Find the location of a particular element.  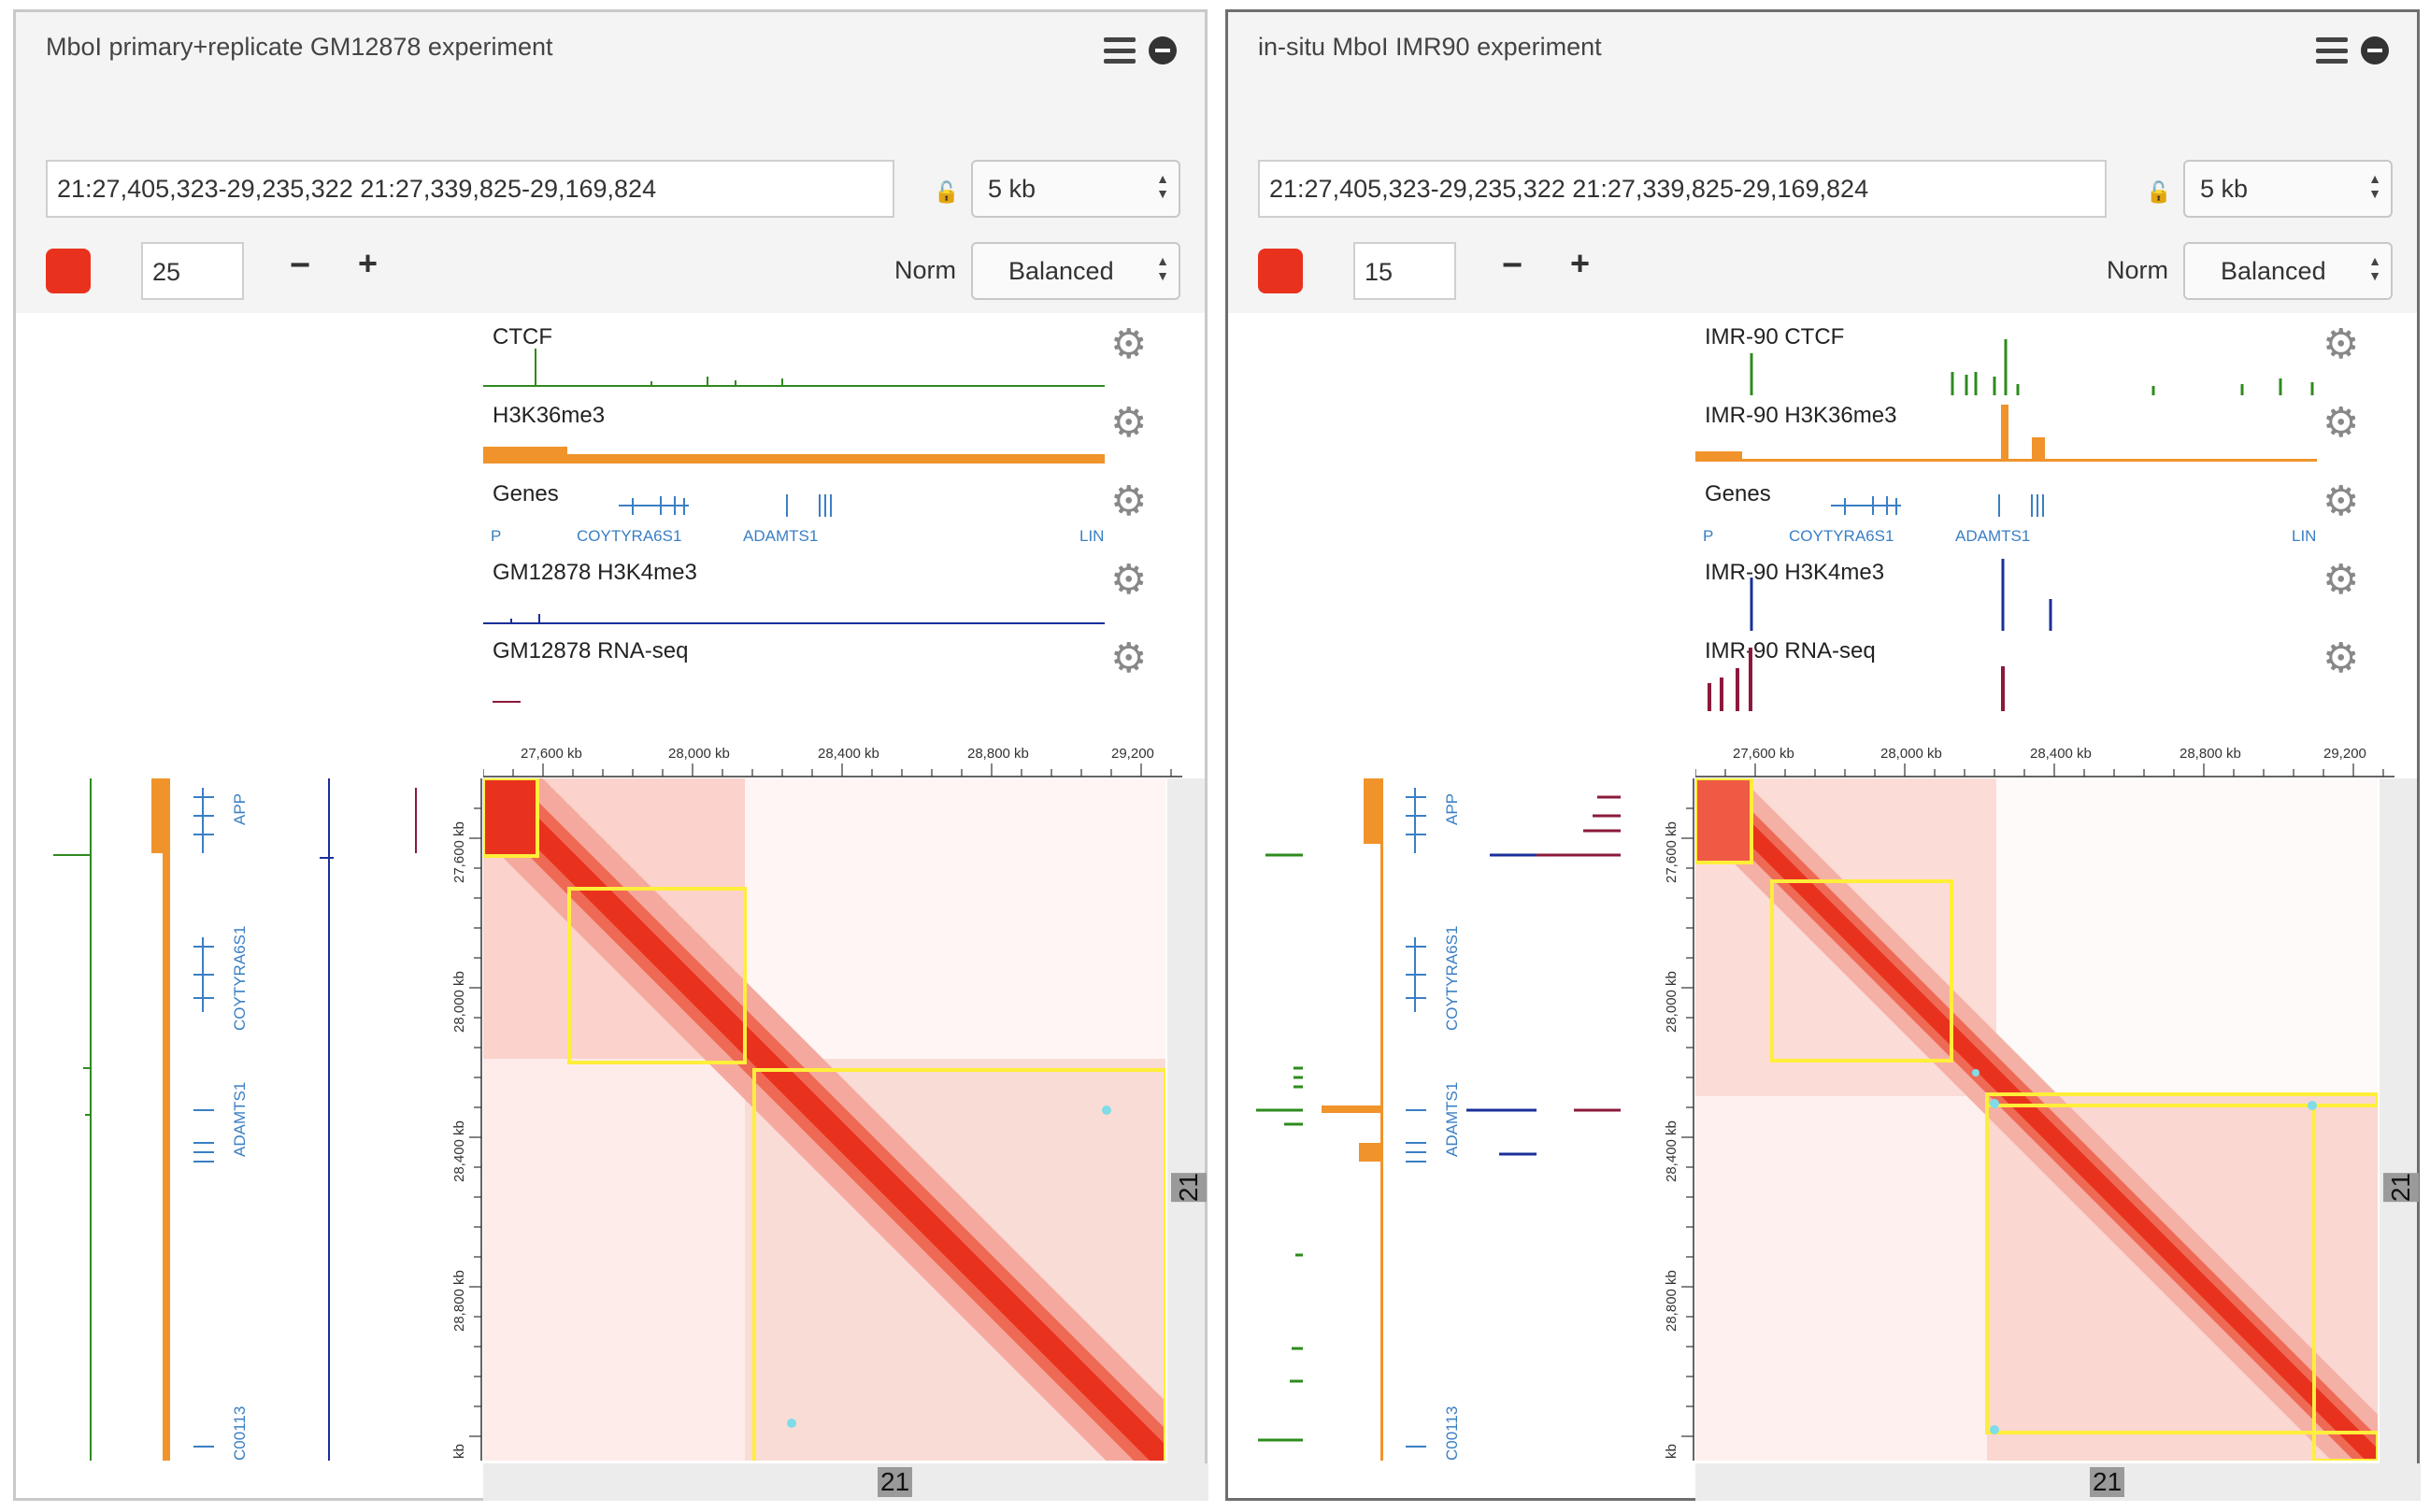

gene-label-b: ADAMTS1 is located at coordinates (780, 536).